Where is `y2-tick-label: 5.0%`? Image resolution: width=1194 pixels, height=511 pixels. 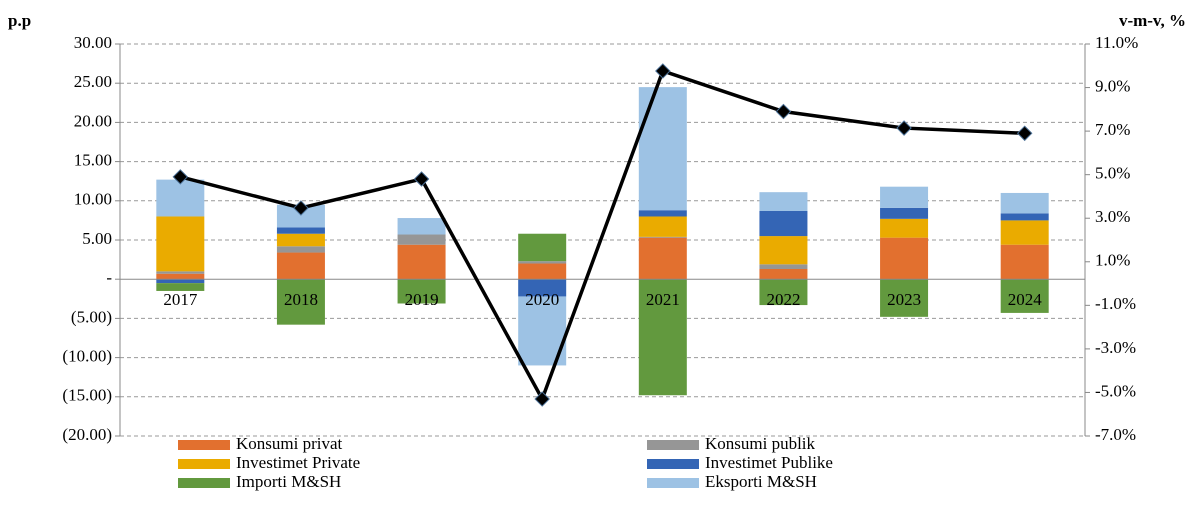
y2-tick-label: 5.0% is located at coordinates (1112, 173).